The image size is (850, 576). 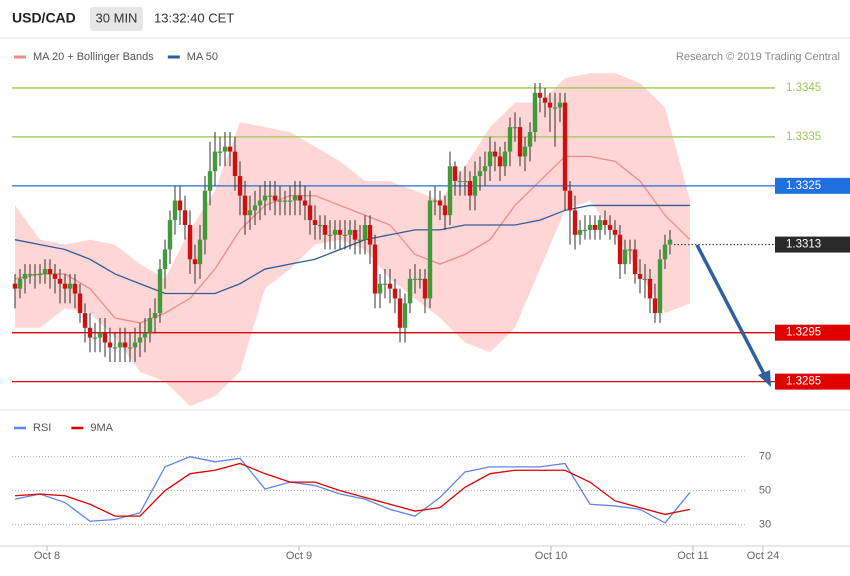 What do you see at coordinates (764, 378) in the screenshot?
I see `arrow-head` at bounding box center [764, 378].